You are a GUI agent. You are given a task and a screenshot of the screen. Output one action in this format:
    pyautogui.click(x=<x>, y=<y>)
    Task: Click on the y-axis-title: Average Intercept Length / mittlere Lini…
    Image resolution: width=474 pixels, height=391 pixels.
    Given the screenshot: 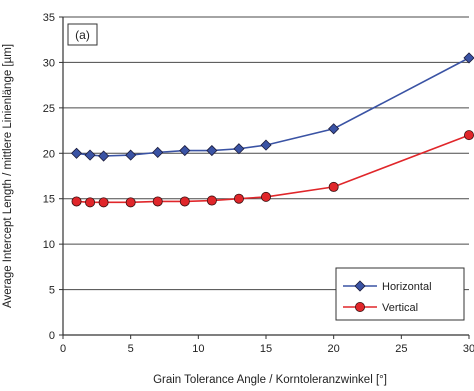 What is the action you would take?
    pyautogui.click(x=8, y=176)
    